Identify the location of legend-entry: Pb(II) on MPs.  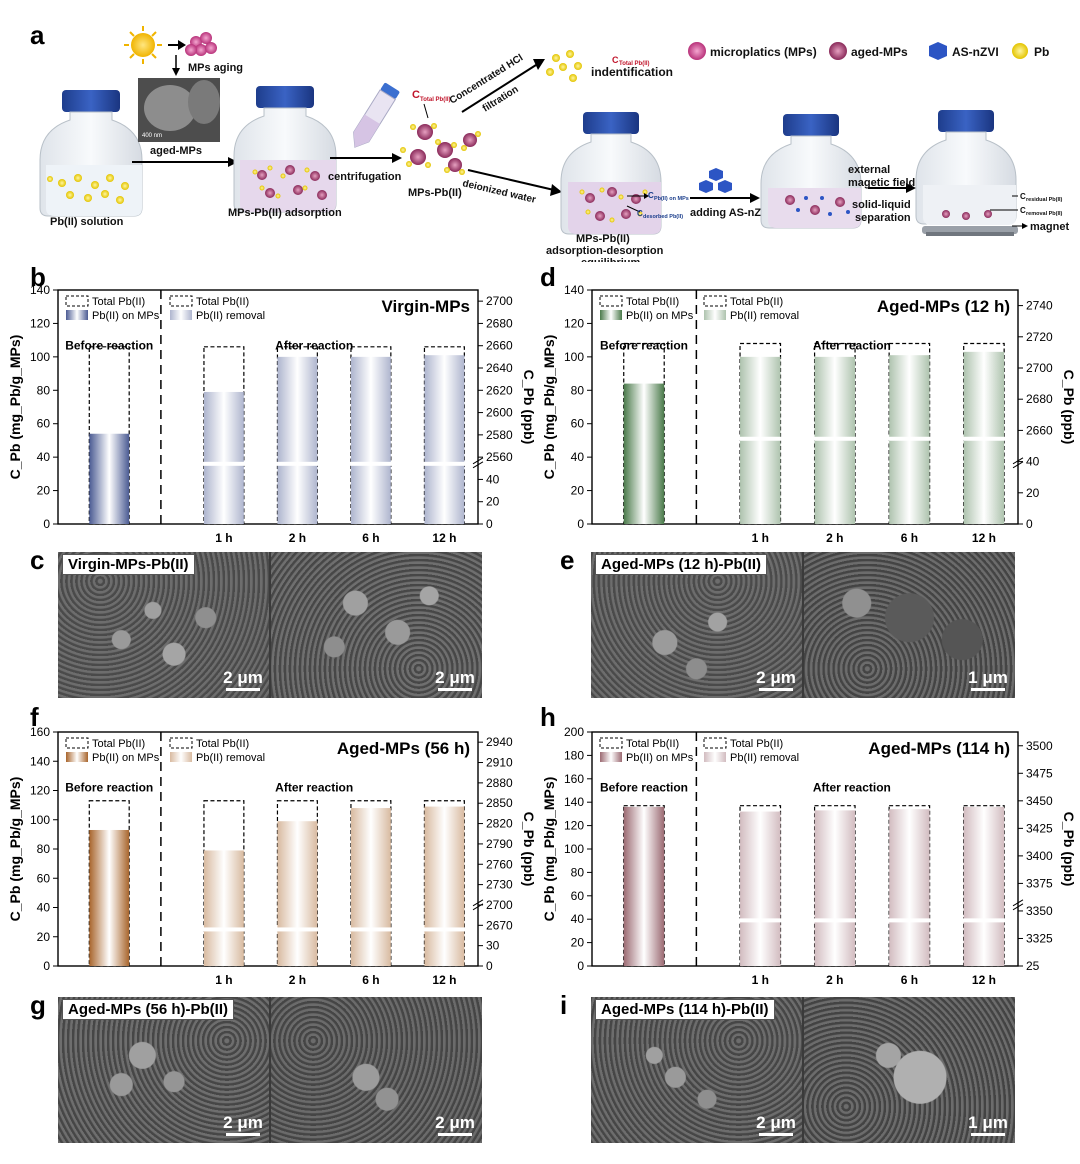
(660, 758).